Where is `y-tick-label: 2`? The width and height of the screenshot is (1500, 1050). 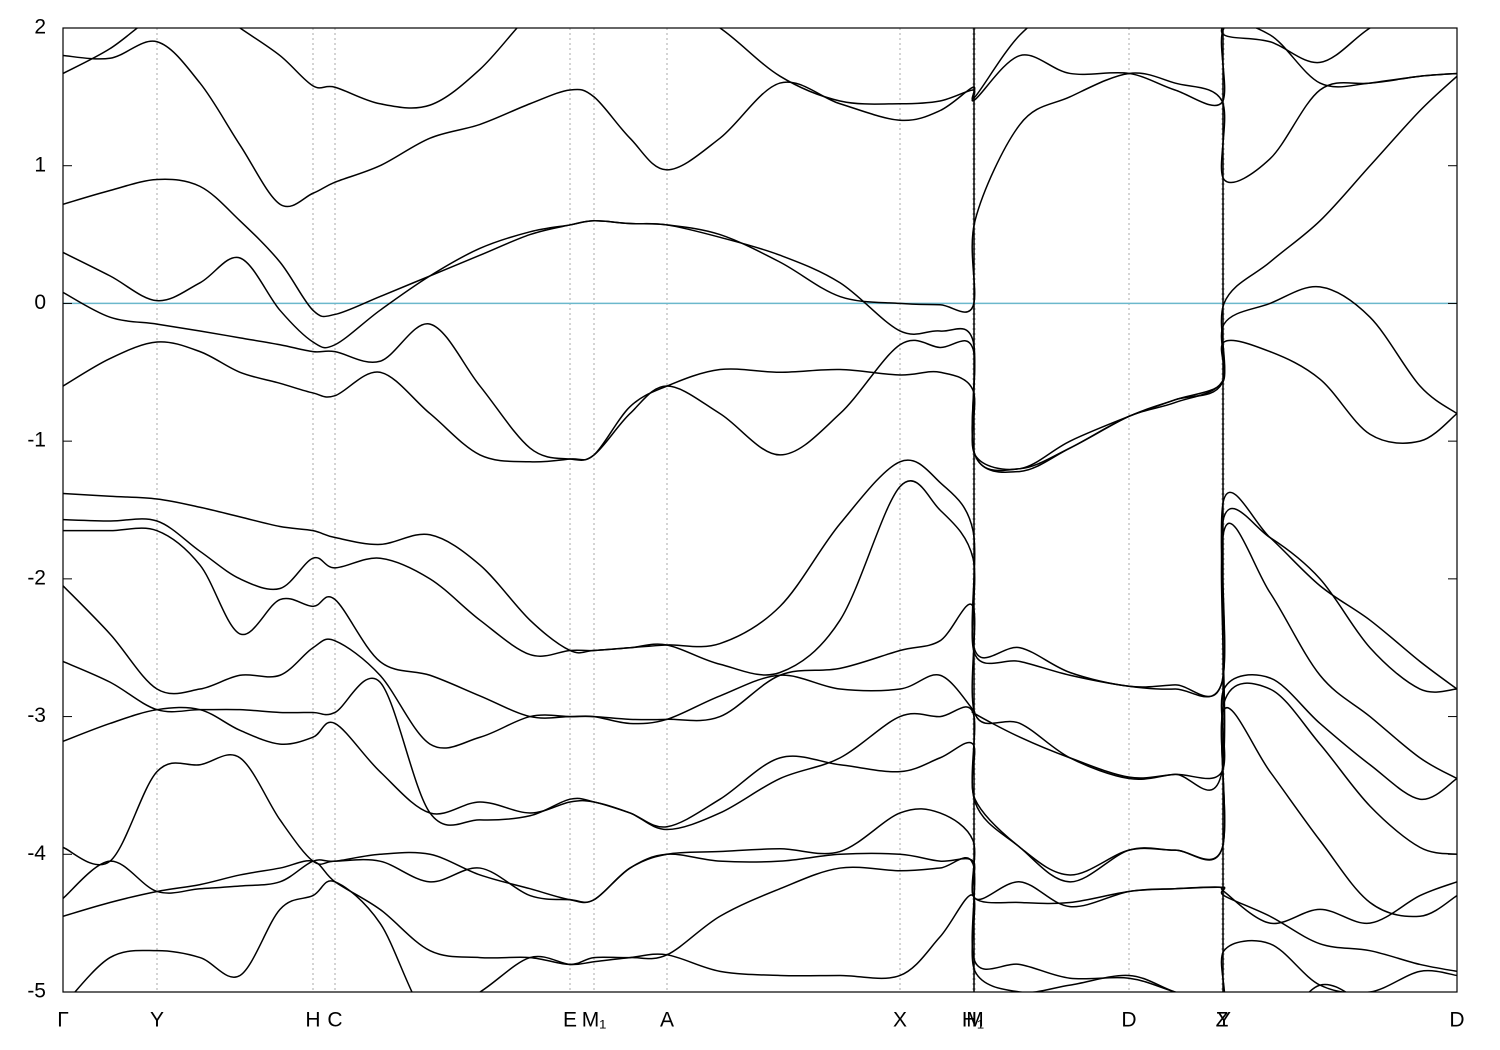 y-tick-label: 2 is located at coordinates (40, 27).